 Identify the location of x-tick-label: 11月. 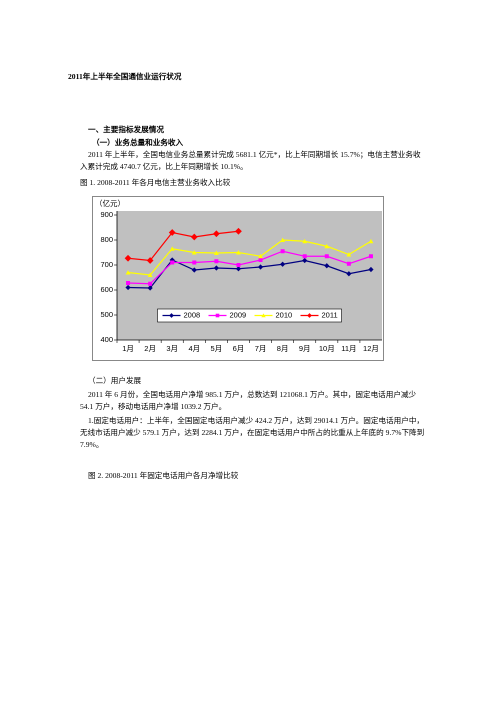
(348, 348).